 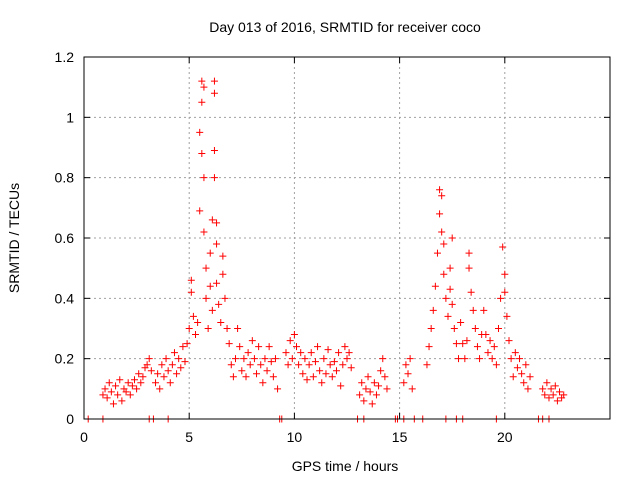 What do you see at coordinates (14, 238) in the screenshot?
I see `y-axis-label: SRMTID / TECUs` at bounding box center [14, 238].